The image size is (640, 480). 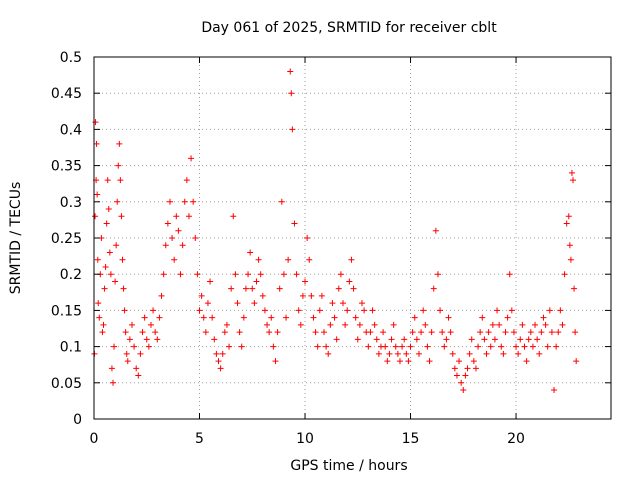 What do you see at coordinates (348, 466) in the screenshot?
I see `x-axis-label: GPS time / hours` at bounding box center [348, 466].